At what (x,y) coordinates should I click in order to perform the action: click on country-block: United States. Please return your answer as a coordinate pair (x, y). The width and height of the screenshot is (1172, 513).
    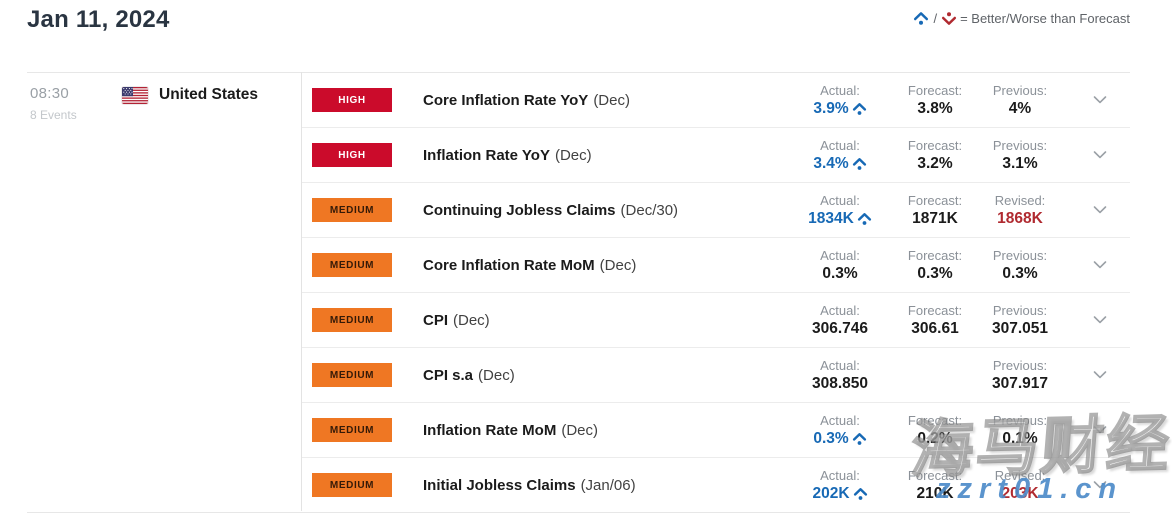
    Looking at the image, I should click on (190, 95).